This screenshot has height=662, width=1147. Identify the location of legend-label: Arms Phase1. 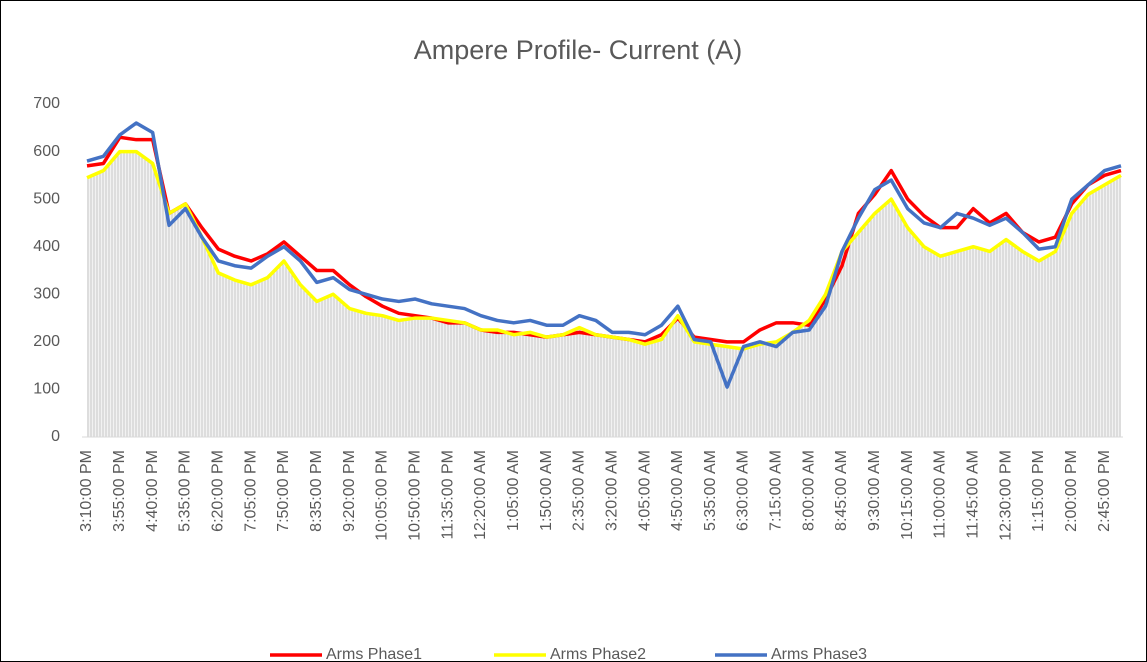
(374, 654).